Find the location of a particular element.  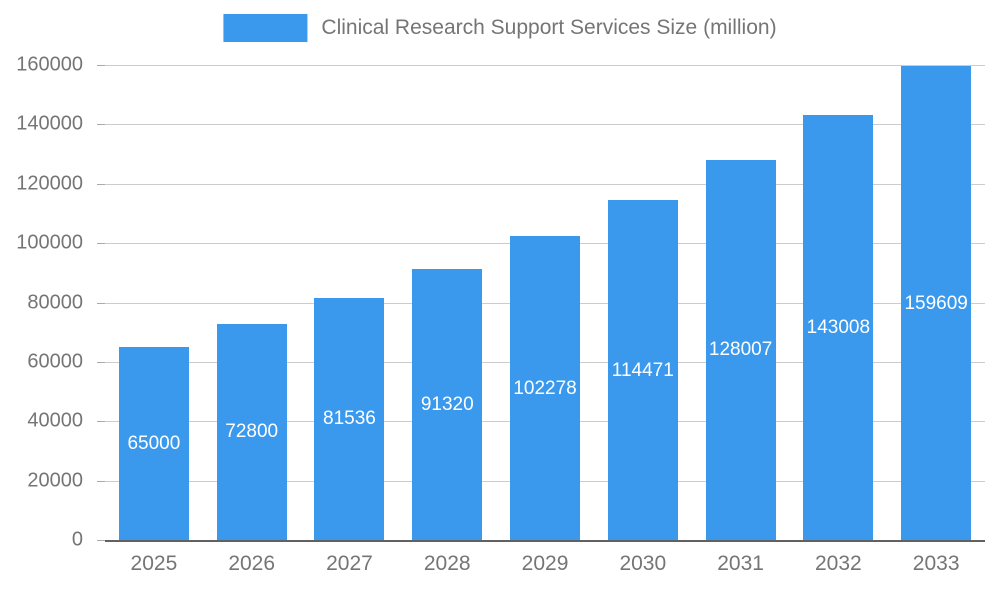

x-axis-line is located at coordinates (545, 541).